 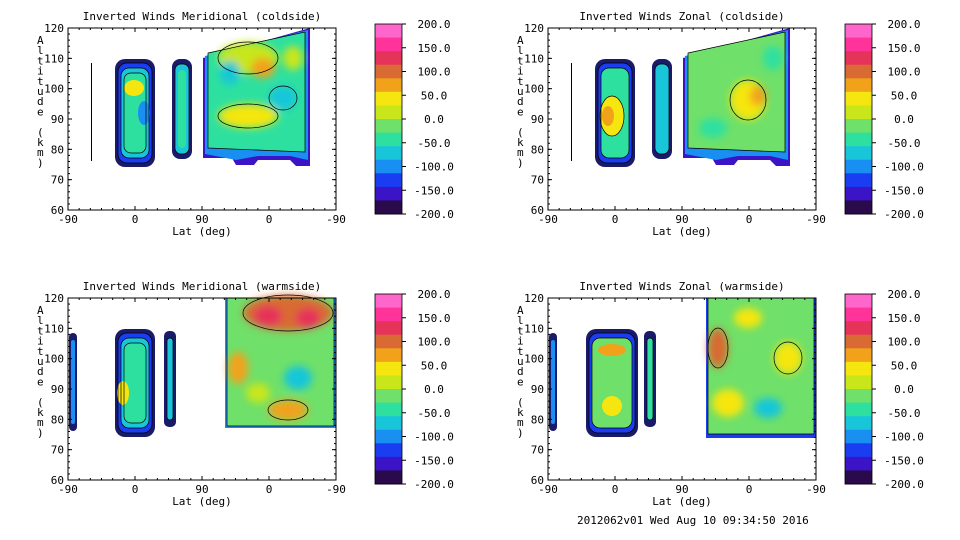 What do you see at coordinates (211, 97) in the screenshot?
I see `contour-lines` at bounding box center [211, 97].